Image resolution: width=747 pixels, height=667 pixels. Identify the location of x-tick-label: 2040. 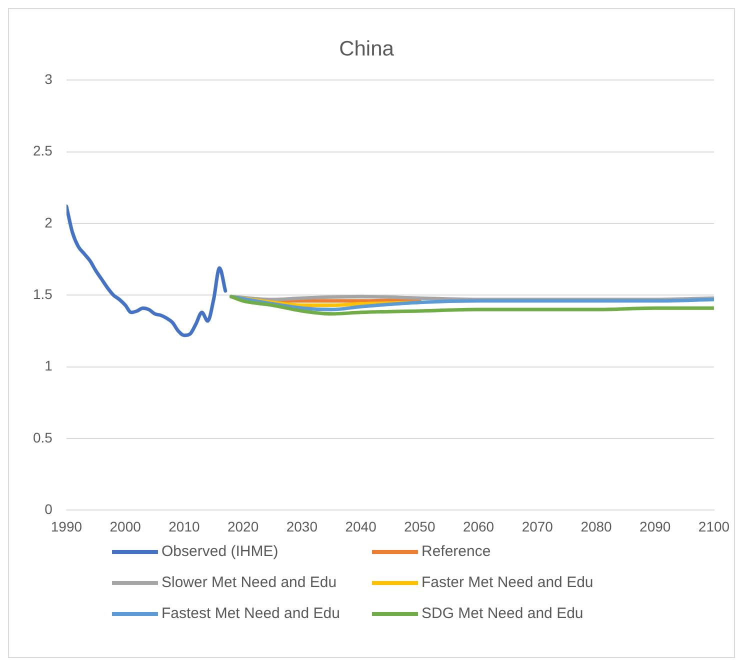
(361, 526).